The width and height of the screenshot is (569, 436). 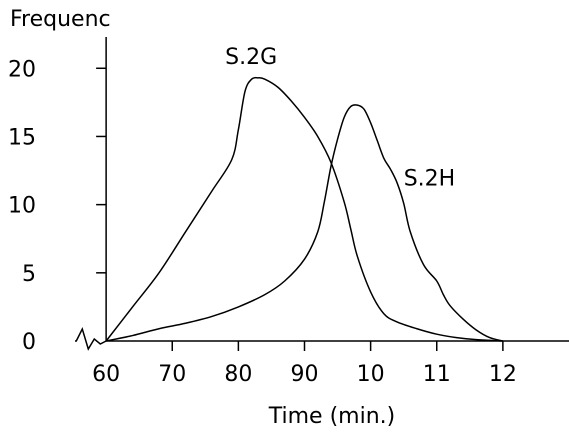 What do you see at coordinates (305, 374) in the screenshot?
I see `x-tick-label: 90` at bounding box center [305, 374].